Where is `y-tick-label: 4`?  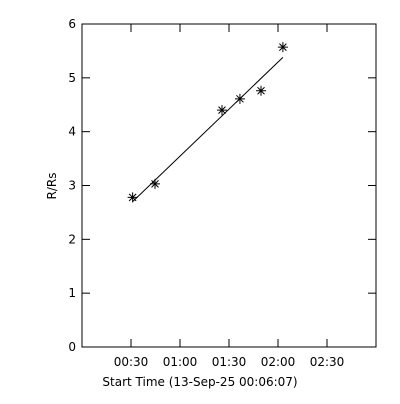
y-tick-label: 4 is located at coordinates (72, 132).